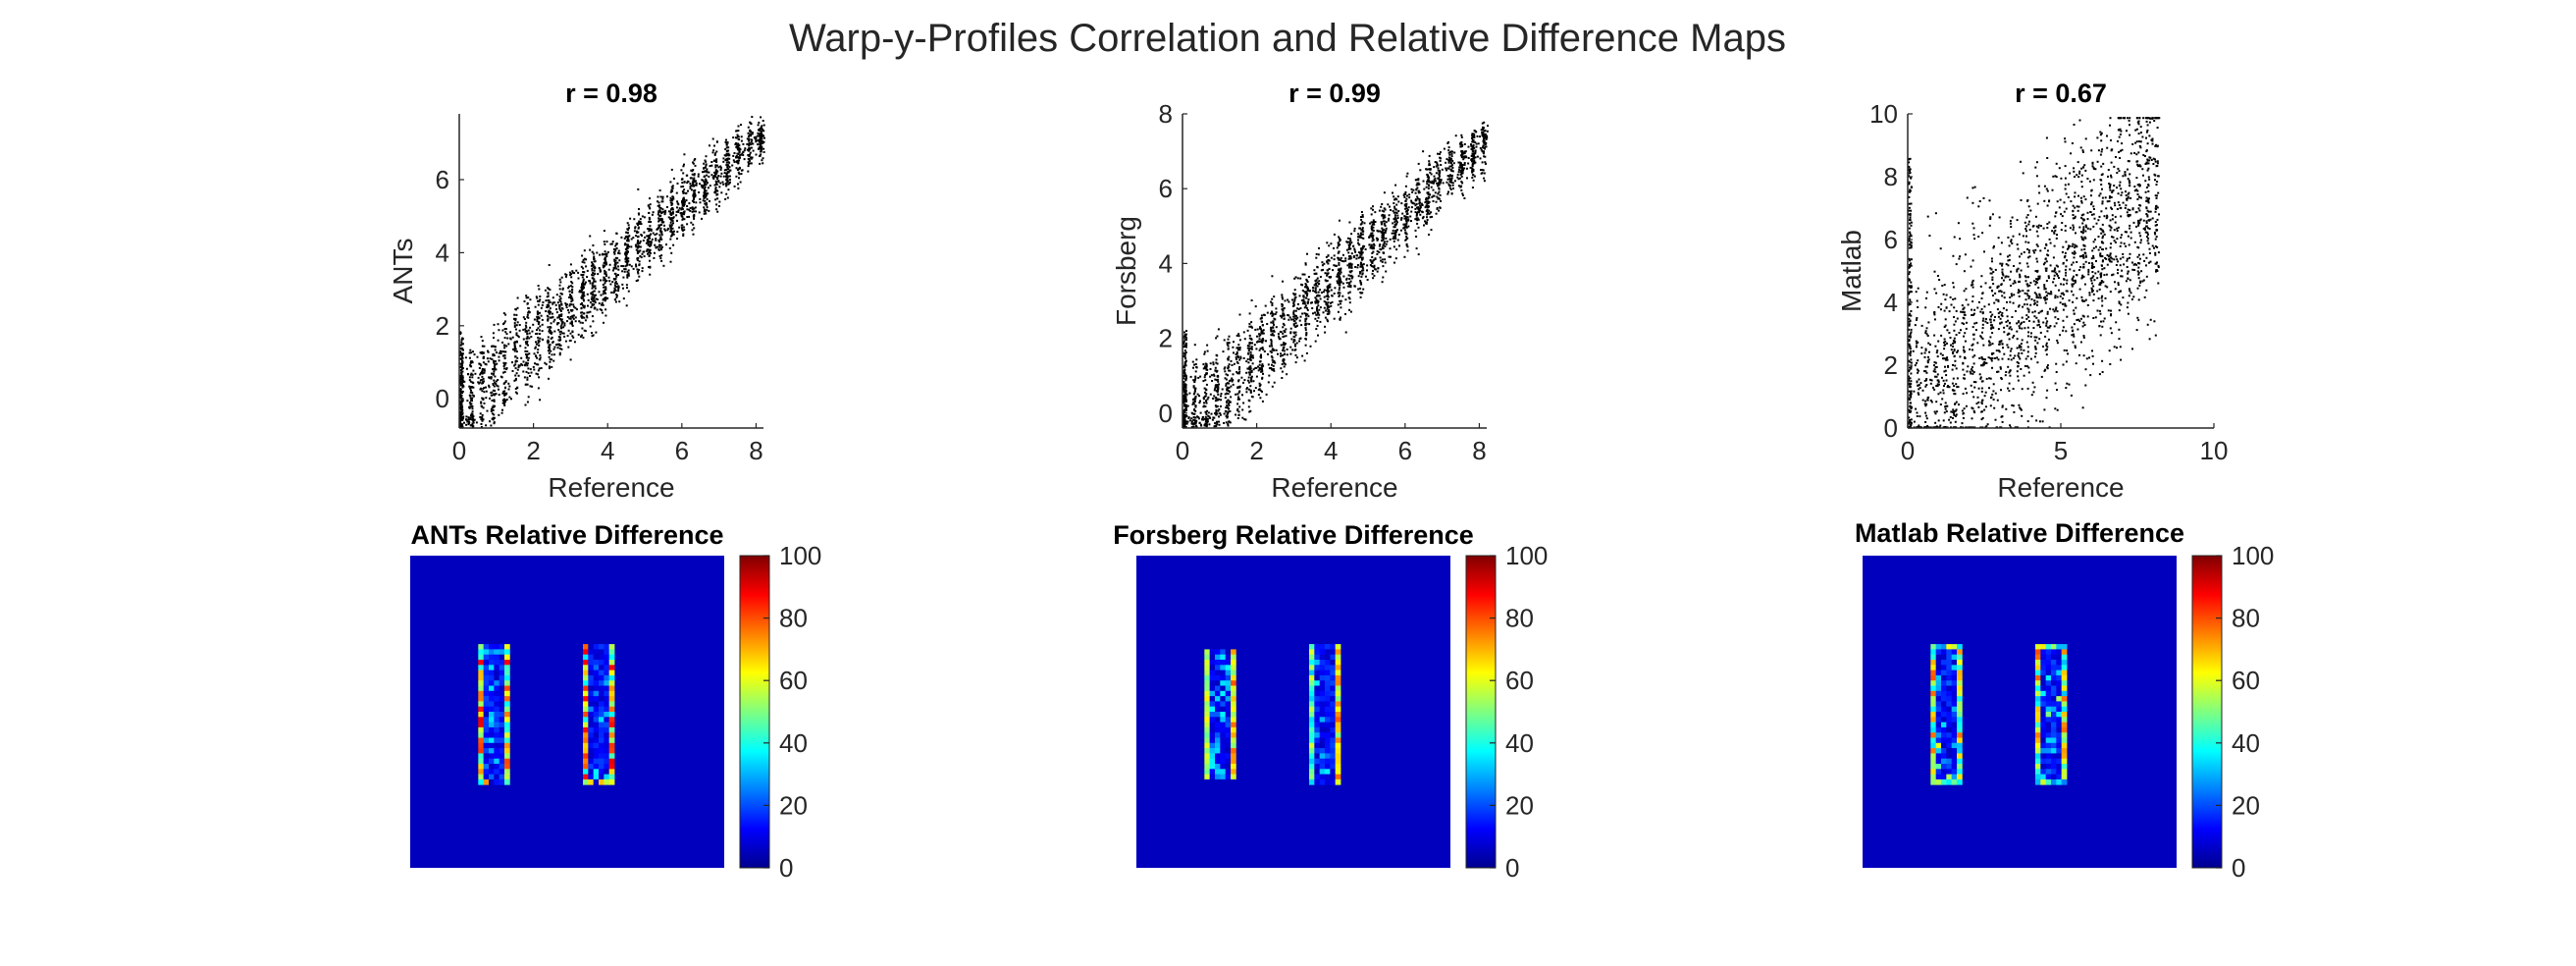 The width and height of the screenshot is (2576, 966). What do you see at coordinates (1883, 114) in the screenshot?
I see `y-tick-label: 10` at bounding box center [1883, 114].